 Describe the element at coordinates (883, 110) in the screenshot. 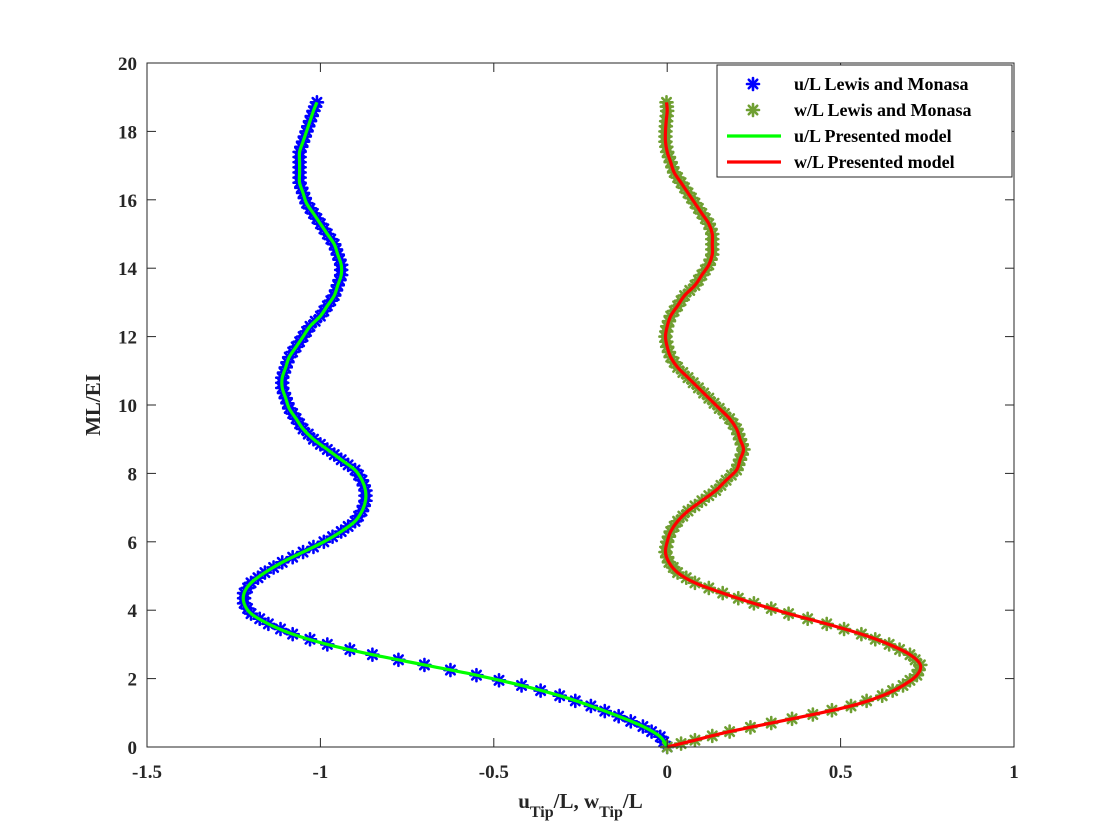

I see `legend-label: w/L Lewis and Monasa` at that location.